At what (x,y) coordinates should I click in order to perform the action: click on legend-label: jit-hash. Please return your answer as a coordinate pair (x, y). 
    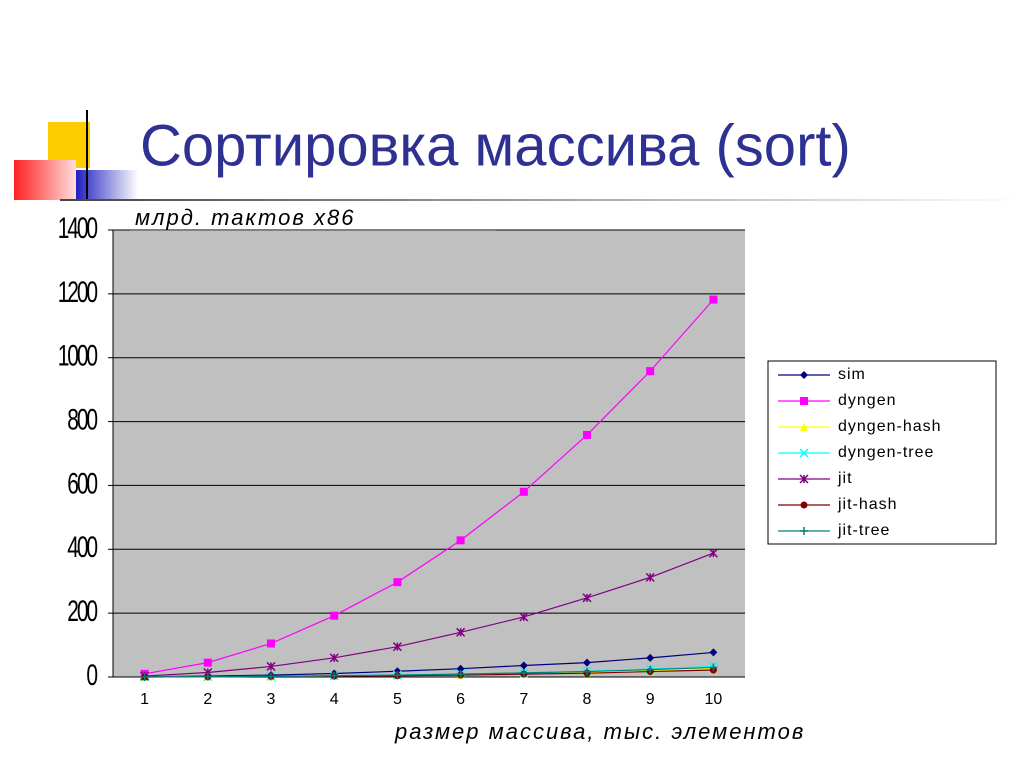
    Looking at the image, I should click on (867, 504).